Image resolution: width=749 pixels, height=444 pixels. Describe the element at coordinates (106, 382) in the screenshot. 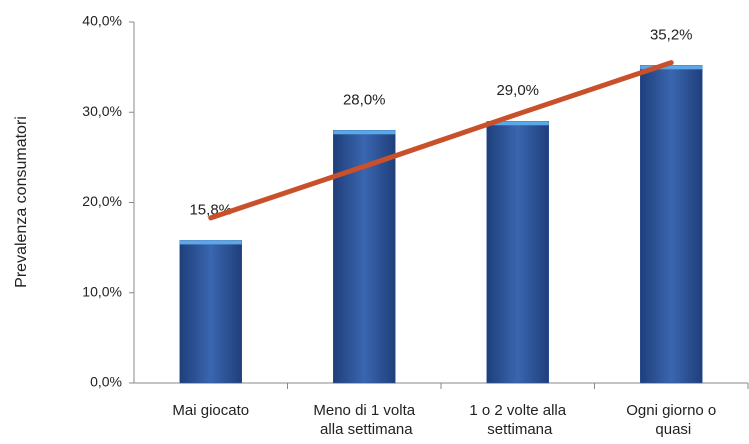

I see `y-tick-label: 0,0%` at that location.